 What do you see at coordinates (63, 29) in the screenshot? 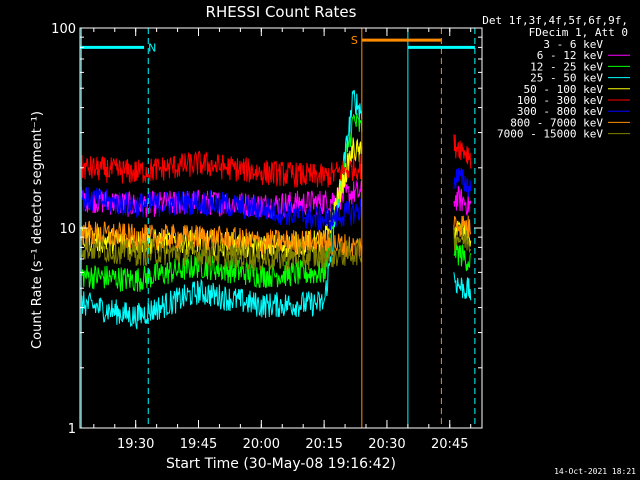
I see `y-tick-label: 100` at bounding box center [63, 29].